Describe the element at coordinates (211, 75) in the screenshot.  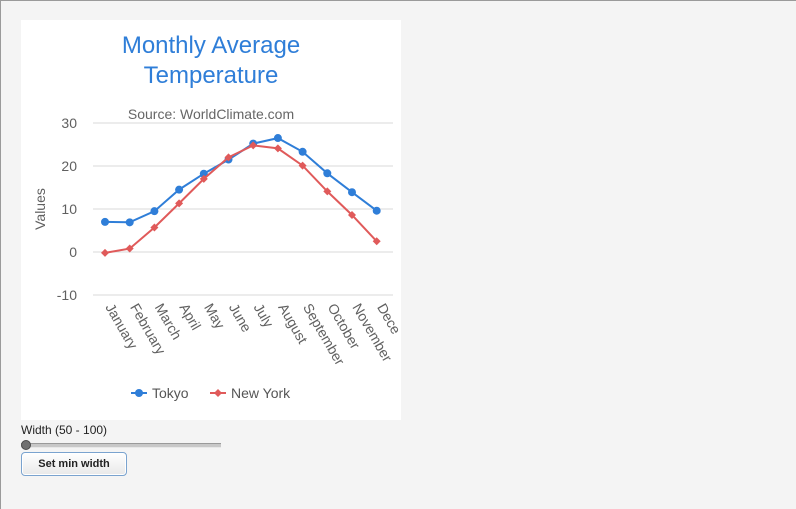
I see `chart-title-line-2: Temperature` at that location.